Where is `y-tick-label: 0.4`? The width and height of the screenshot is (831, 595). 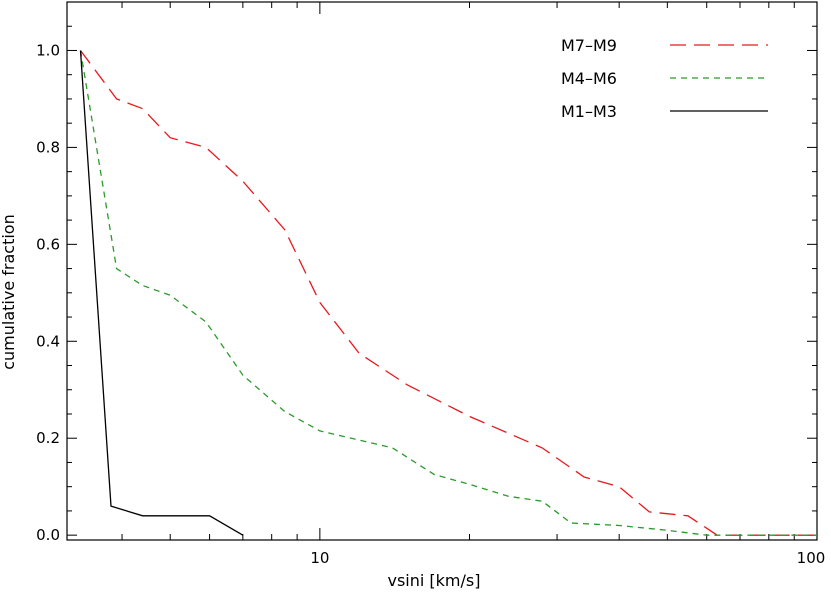
y-tick-label: 0.4 is located at coordinates (48, 341).